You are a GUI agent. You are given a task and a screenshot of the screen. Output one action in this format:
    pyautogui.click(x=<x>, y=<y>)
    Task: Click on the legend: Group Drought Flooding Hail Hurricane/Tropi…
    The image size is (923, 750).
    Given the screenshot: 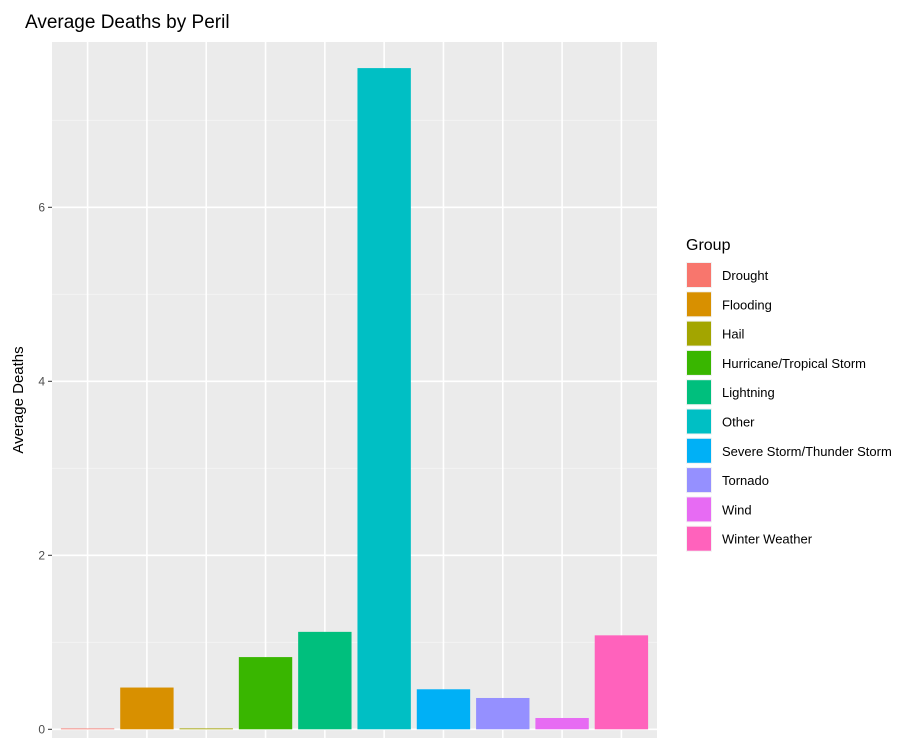 What is the action you would take?
    pyautogui.click(x=789, y=394)
    